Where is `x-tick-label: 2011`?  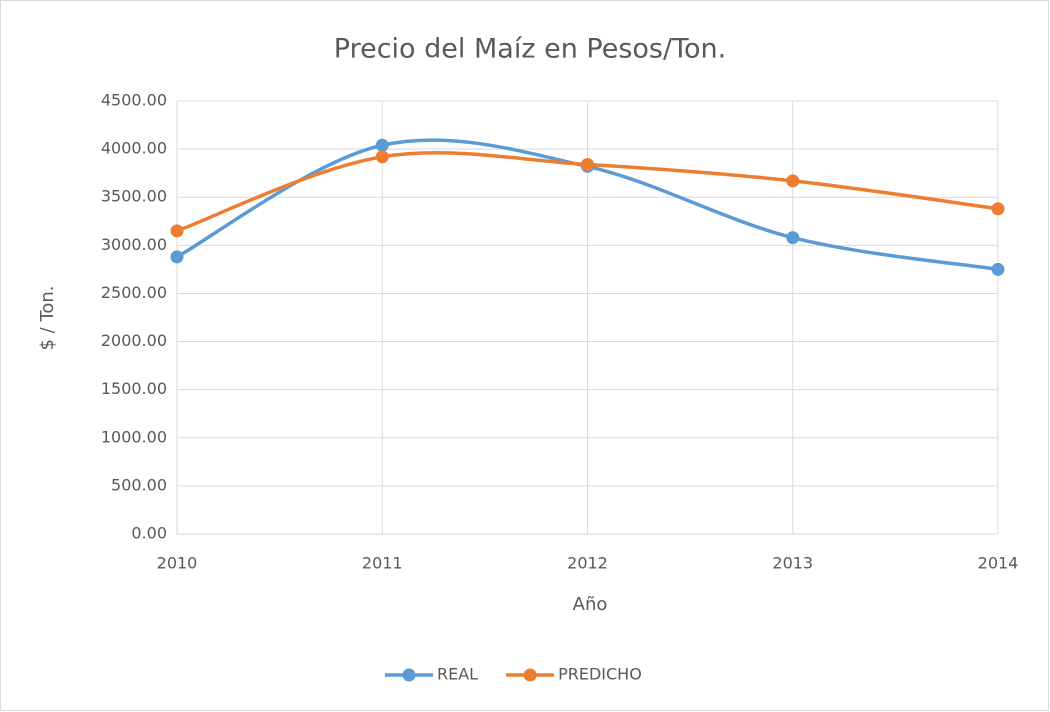
x-tick-label: 2011 is located at coordinates (382, 563).